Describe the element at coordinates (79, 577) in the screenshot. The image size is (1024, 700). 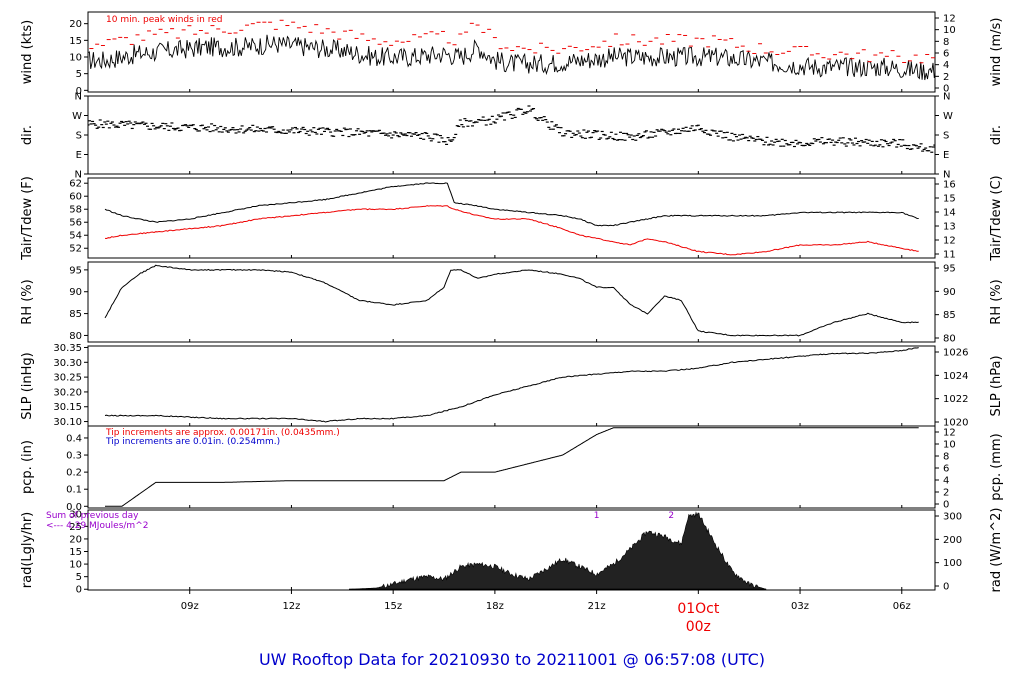
I see `y-tick-label: 5` at that location.